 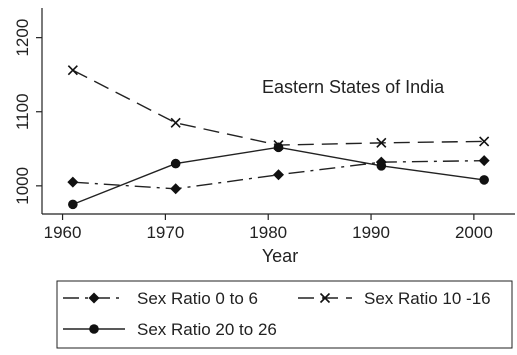 I want to click on legend-label: Sex Ratio 10 -16, so click(x=427, y=298).